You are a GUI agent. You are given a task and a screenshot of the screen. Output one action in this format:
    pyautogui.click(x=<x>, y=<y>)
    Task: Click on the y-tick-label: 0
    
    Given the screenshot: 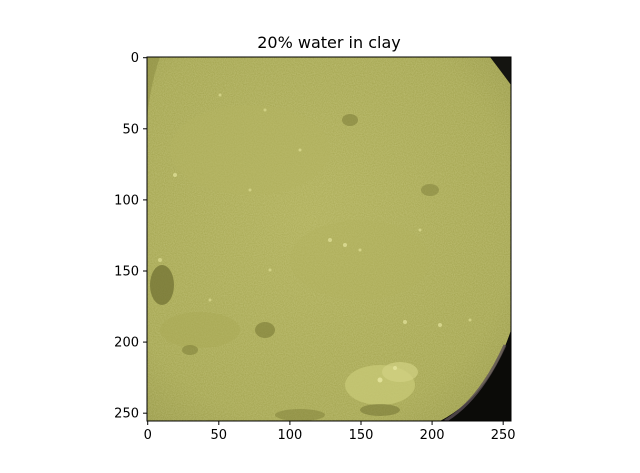 What is the action you would take?
    pyautogui.click(x=135, y=58)
    